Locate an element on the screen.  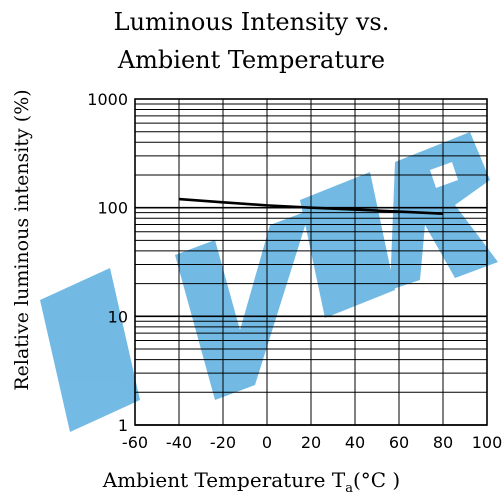
series-layer is located at coordinates (311, 206).